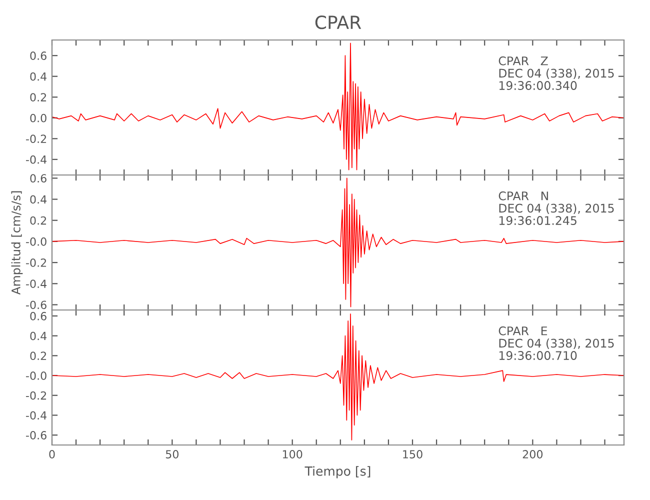  Describe the element at coordinates (538, 355) in the screenshot. I see `annotation: 19:36:00.710` at that location.